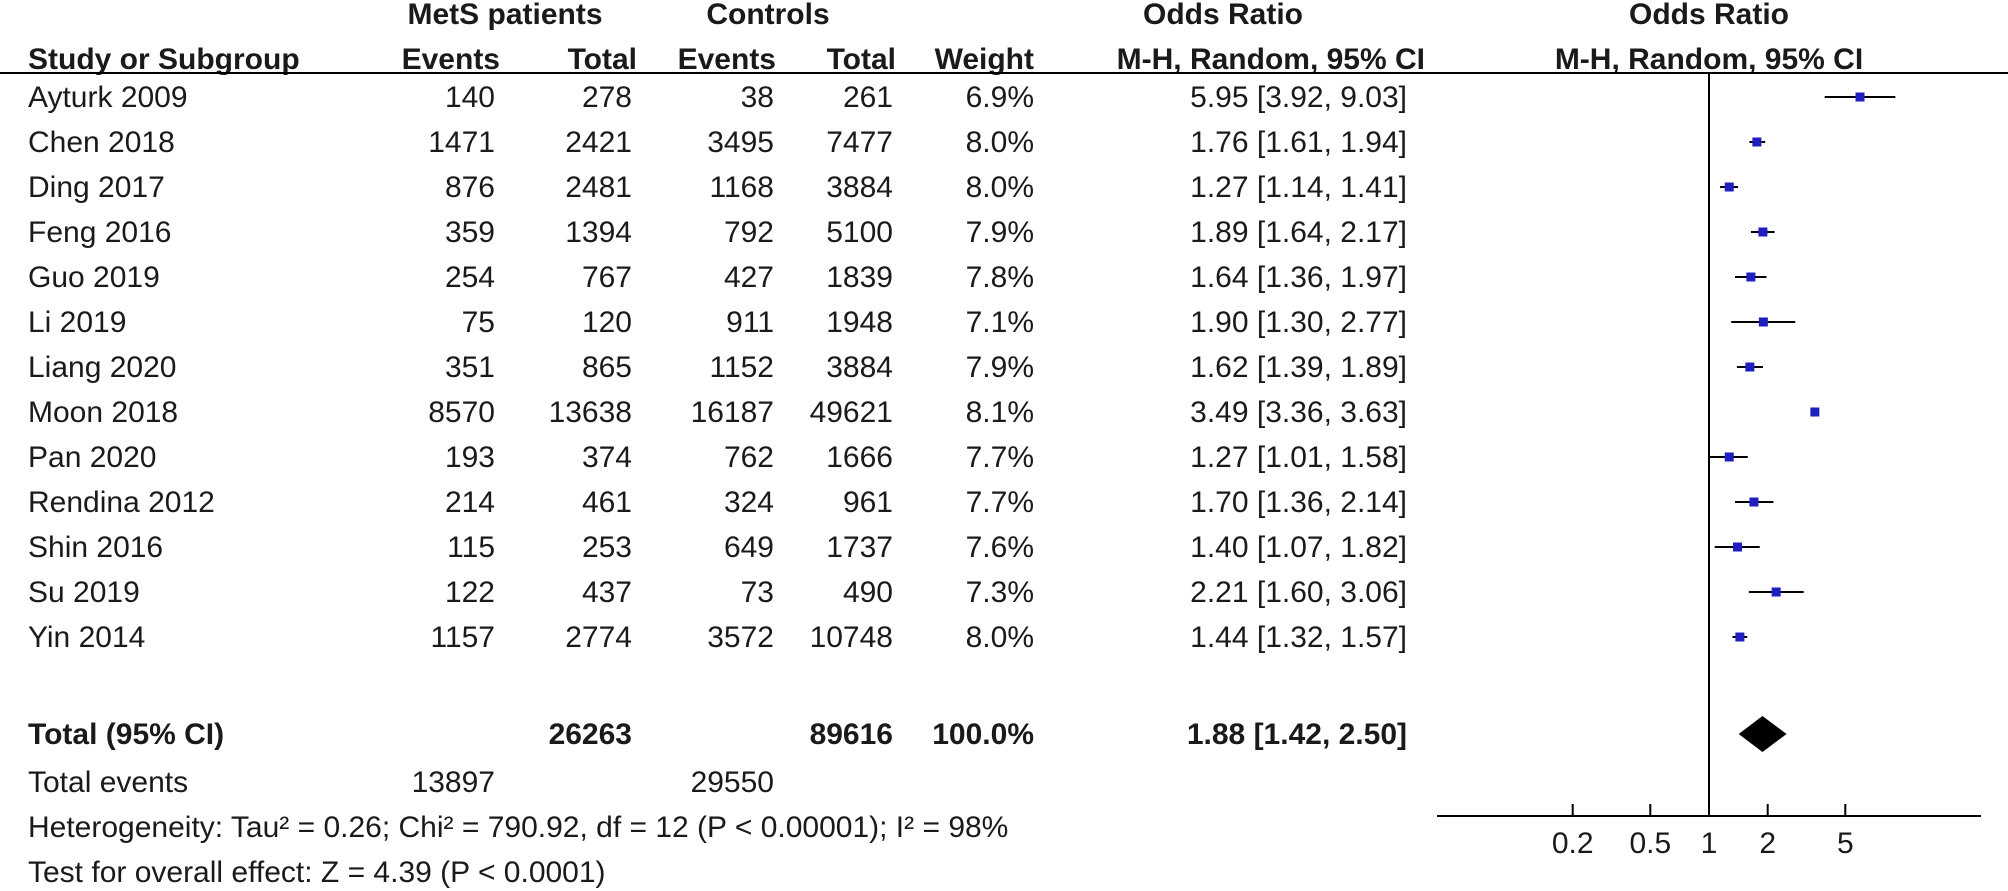  Describe the element at coordinates (108, 97) in the screenshot. I see `study-name: Ayturk 2009` at that location.